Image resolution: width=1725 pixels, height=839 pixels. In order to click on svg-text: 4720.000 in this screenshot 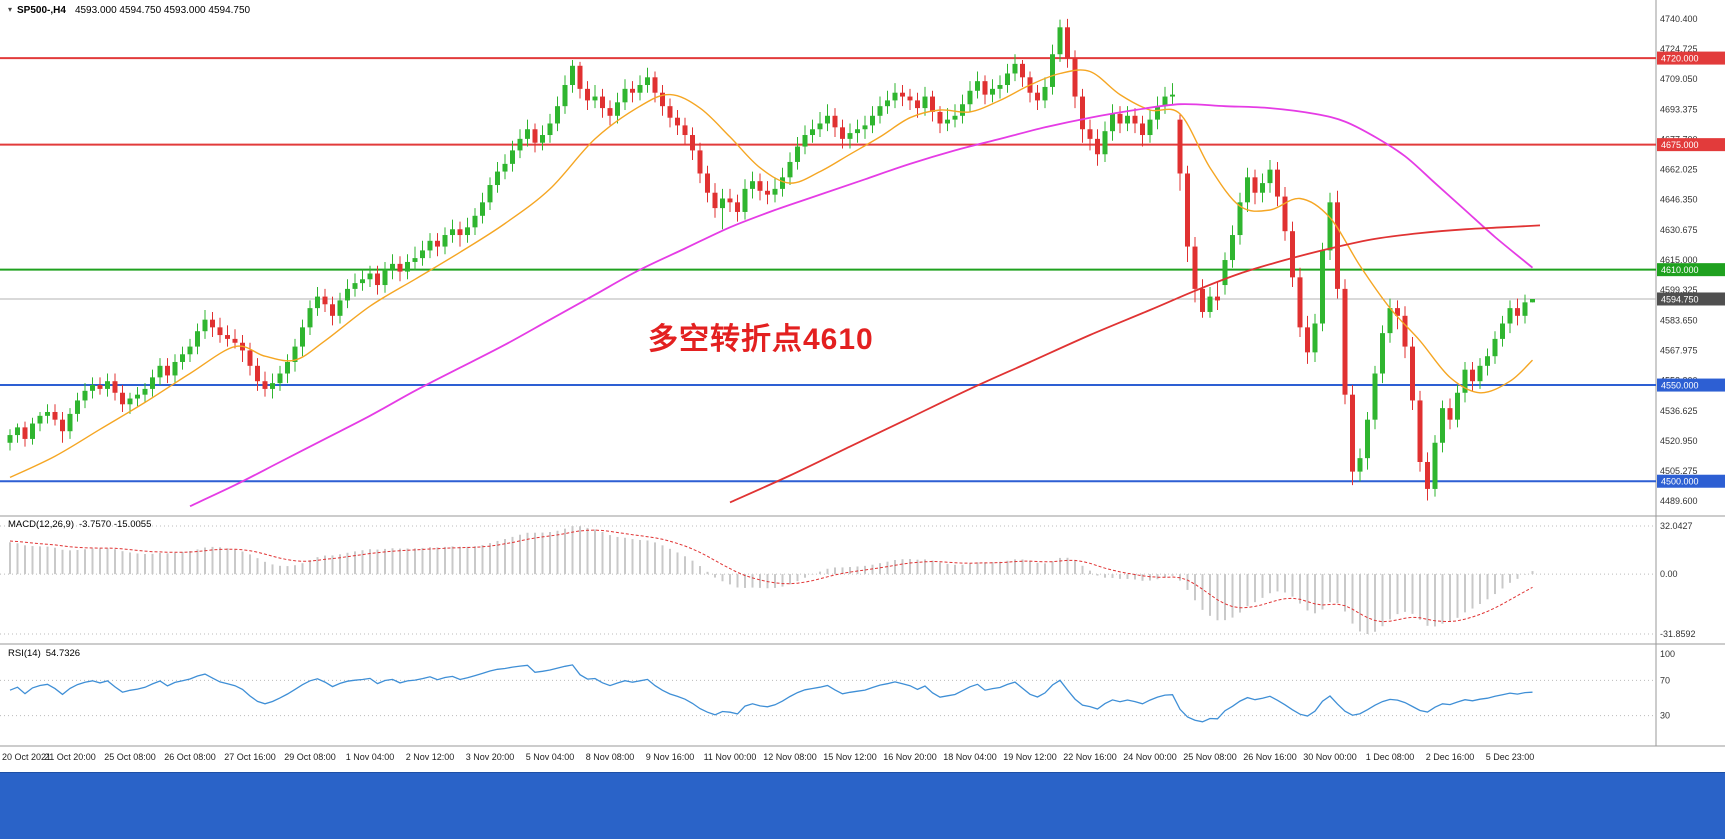, I will do `click(1680, 59)`.